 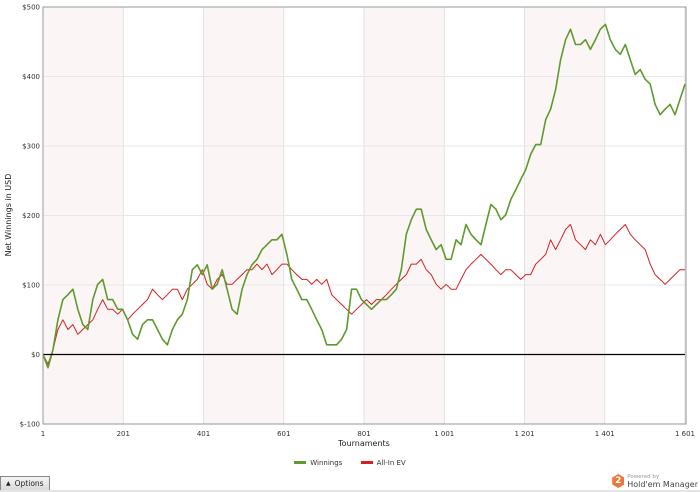 I want to click on legend-label: All-In EV, so click(x=391, y=462).